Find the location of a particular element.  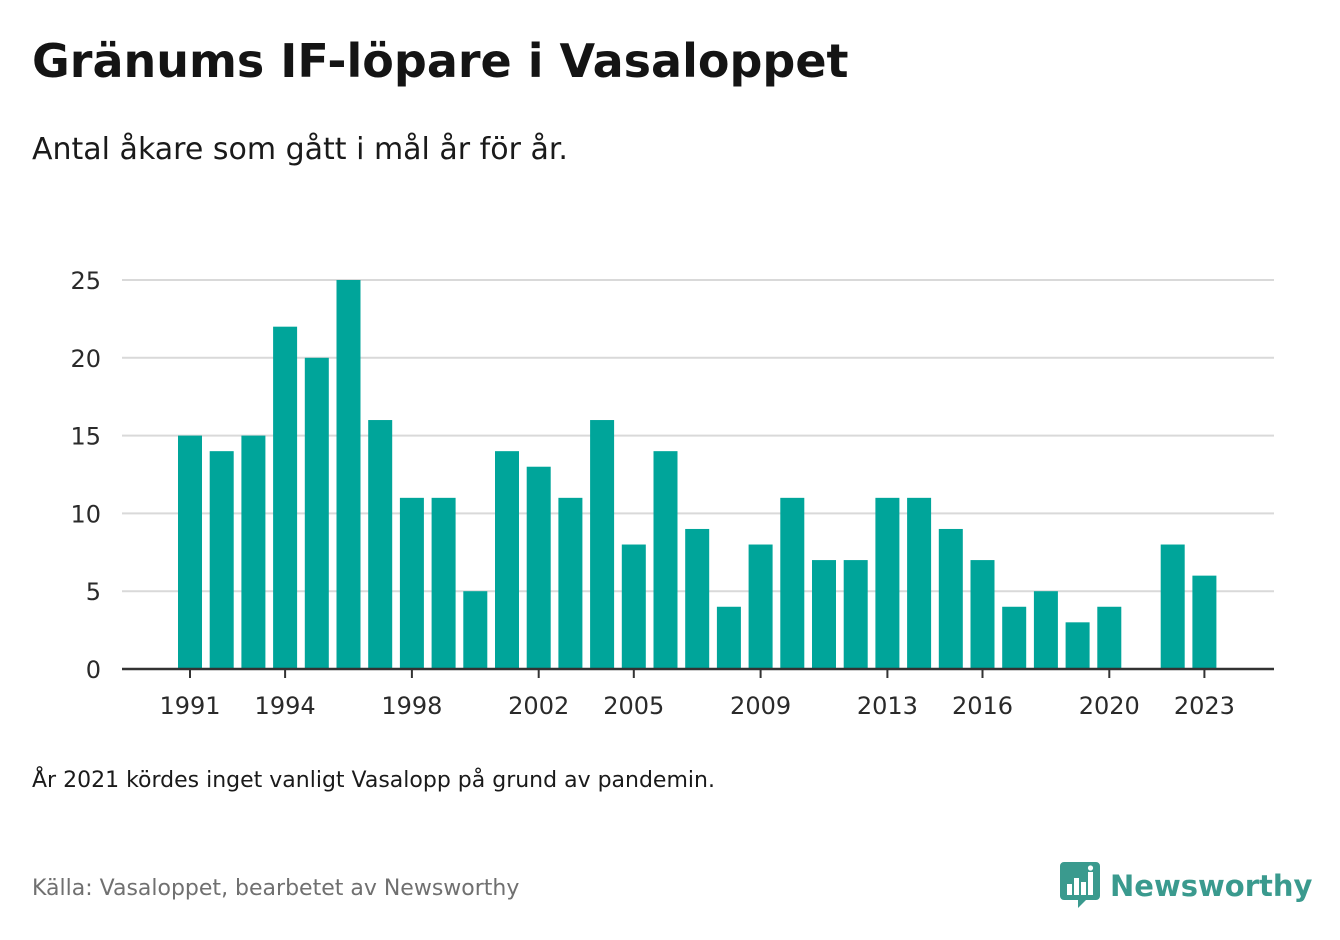

bar-2023 is located at coordinates (1204, 622).